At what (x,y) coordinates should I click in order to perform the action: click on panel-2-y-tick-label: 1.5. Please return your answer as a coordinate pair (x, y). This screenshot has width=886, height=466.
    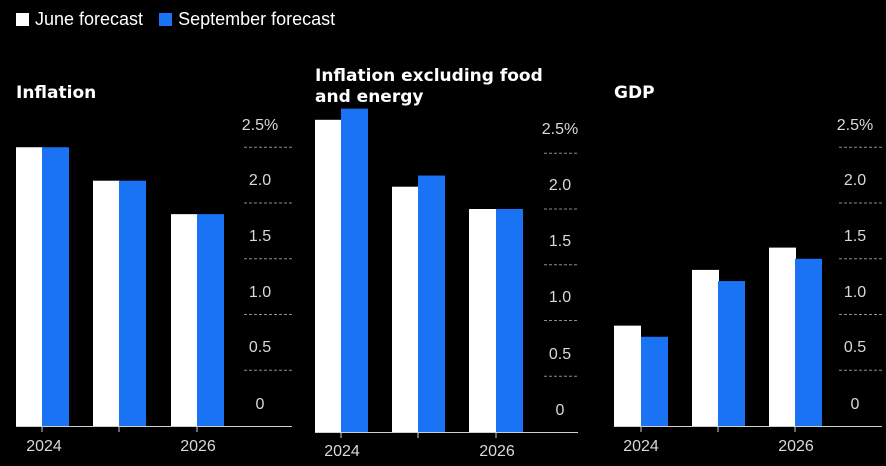
    Looking at the image, I should click on (560, 241).